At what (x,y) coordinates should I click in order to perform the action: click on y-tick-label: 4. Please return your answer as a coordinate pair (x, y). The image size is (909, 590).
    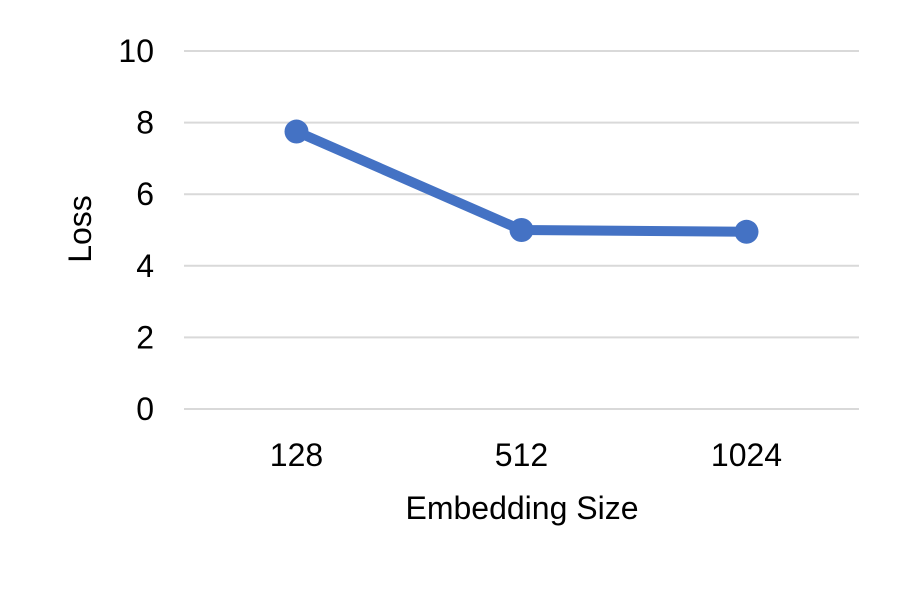
    Looking at the image, I should click on (145, 266).